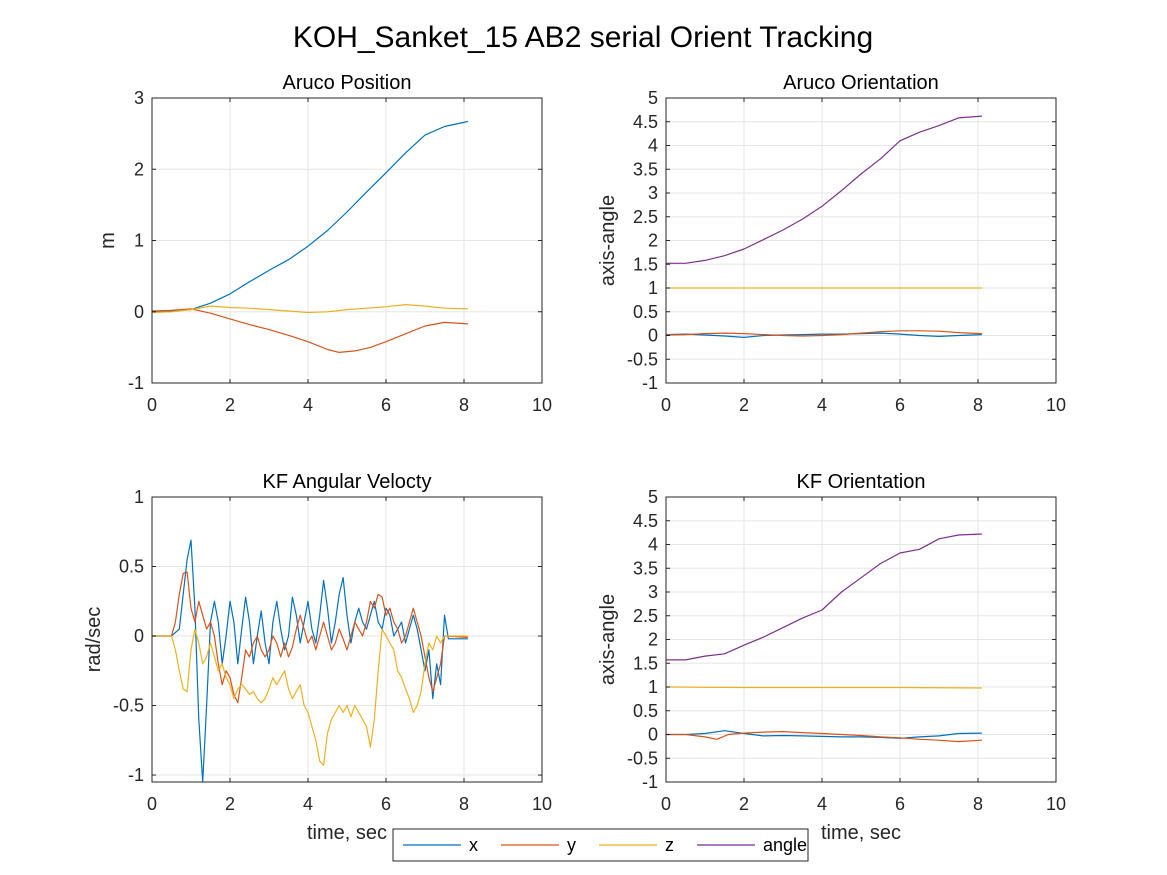 The height and width of the screenshot is (875, 1167). Describe the element at coordinates (583, 37) in the screenshot. I see `figure-title: KOH_Sanket_15 AB2 serial Orient Tracking` at that location.